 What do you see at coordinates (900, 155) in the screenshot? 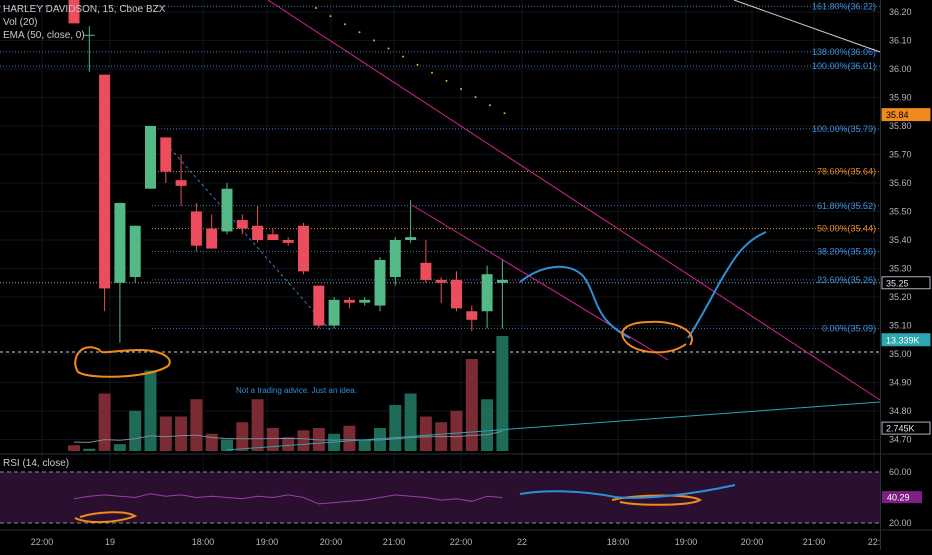
I see `price-tick-label: 35.70` at bounding box center [900, 155].